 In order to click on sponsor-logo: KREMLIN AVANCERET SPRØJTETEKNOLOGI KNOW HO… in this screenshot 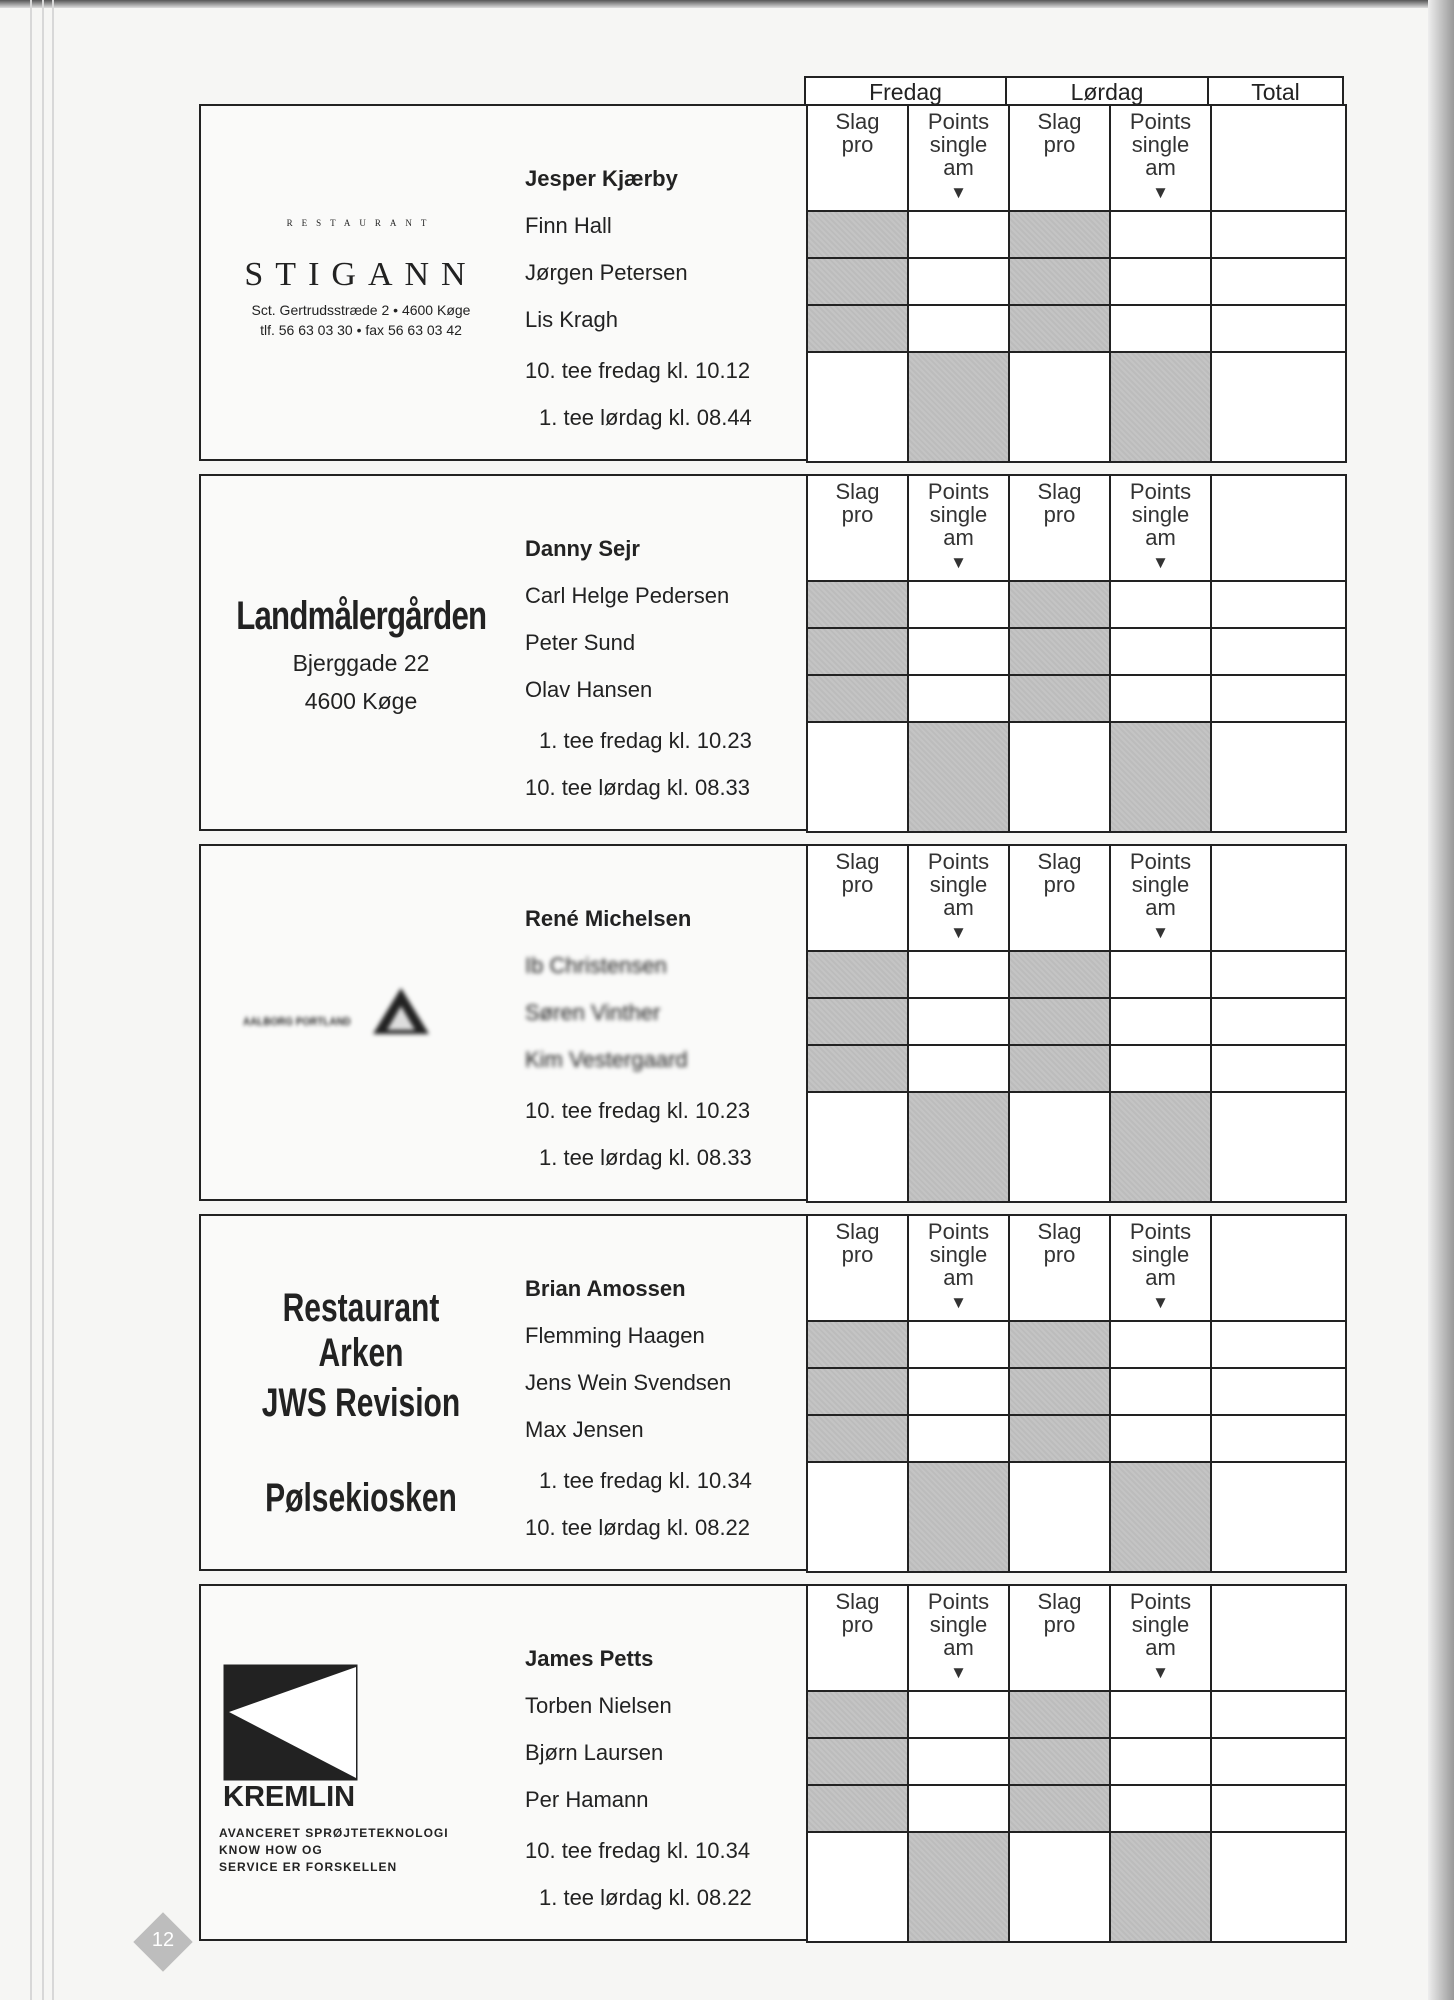, I will do `click(361, 1762)`.